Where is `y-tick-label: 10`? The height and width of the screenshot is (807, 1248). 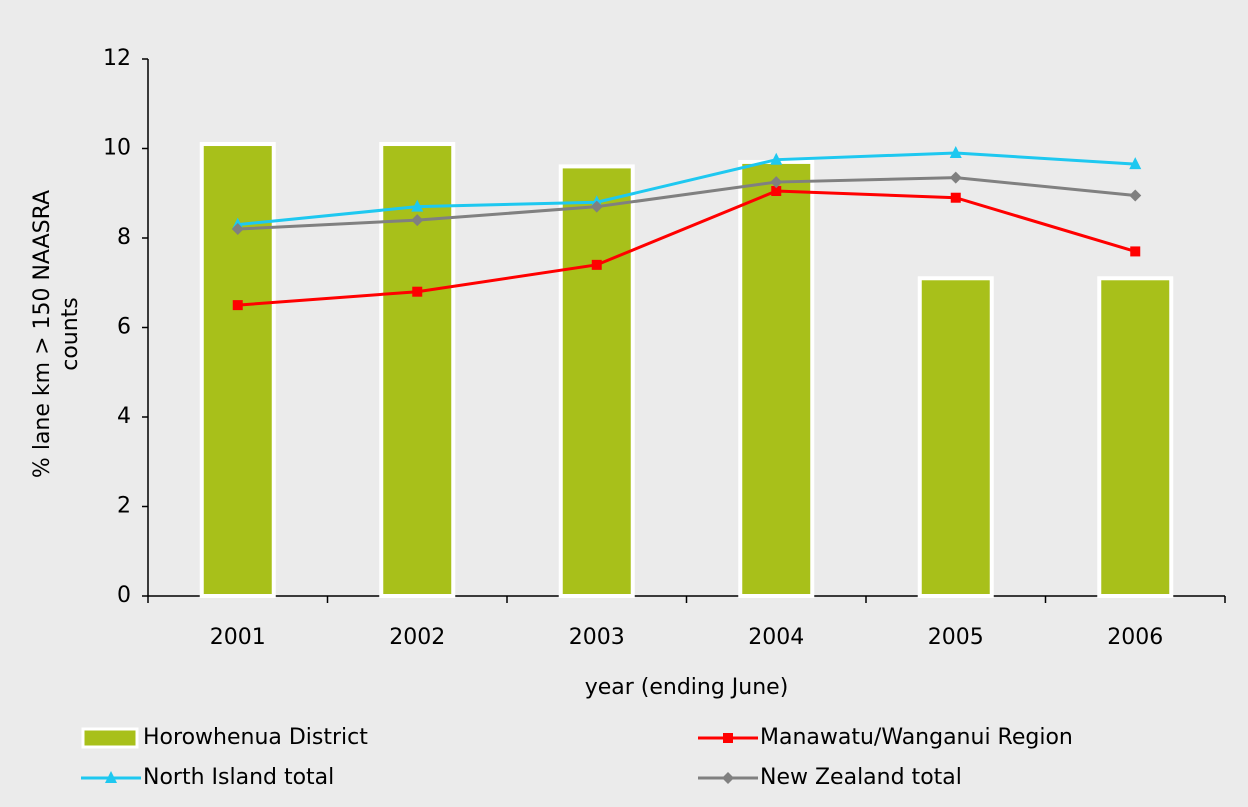
y-tick-label: 10 is located at coordinates (117, 148).